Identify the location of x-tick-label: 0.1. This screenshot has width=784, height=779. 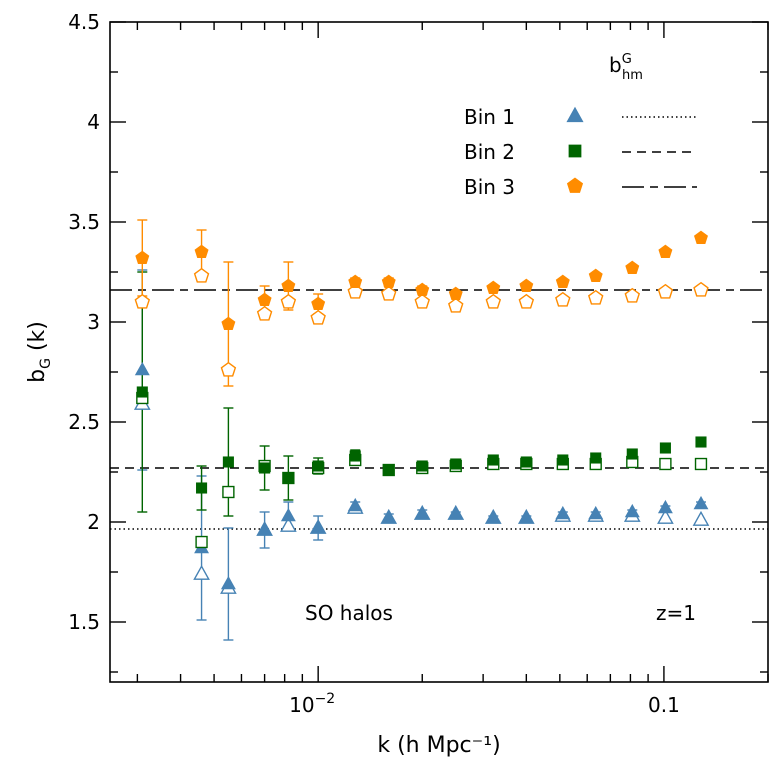
(664, 705).